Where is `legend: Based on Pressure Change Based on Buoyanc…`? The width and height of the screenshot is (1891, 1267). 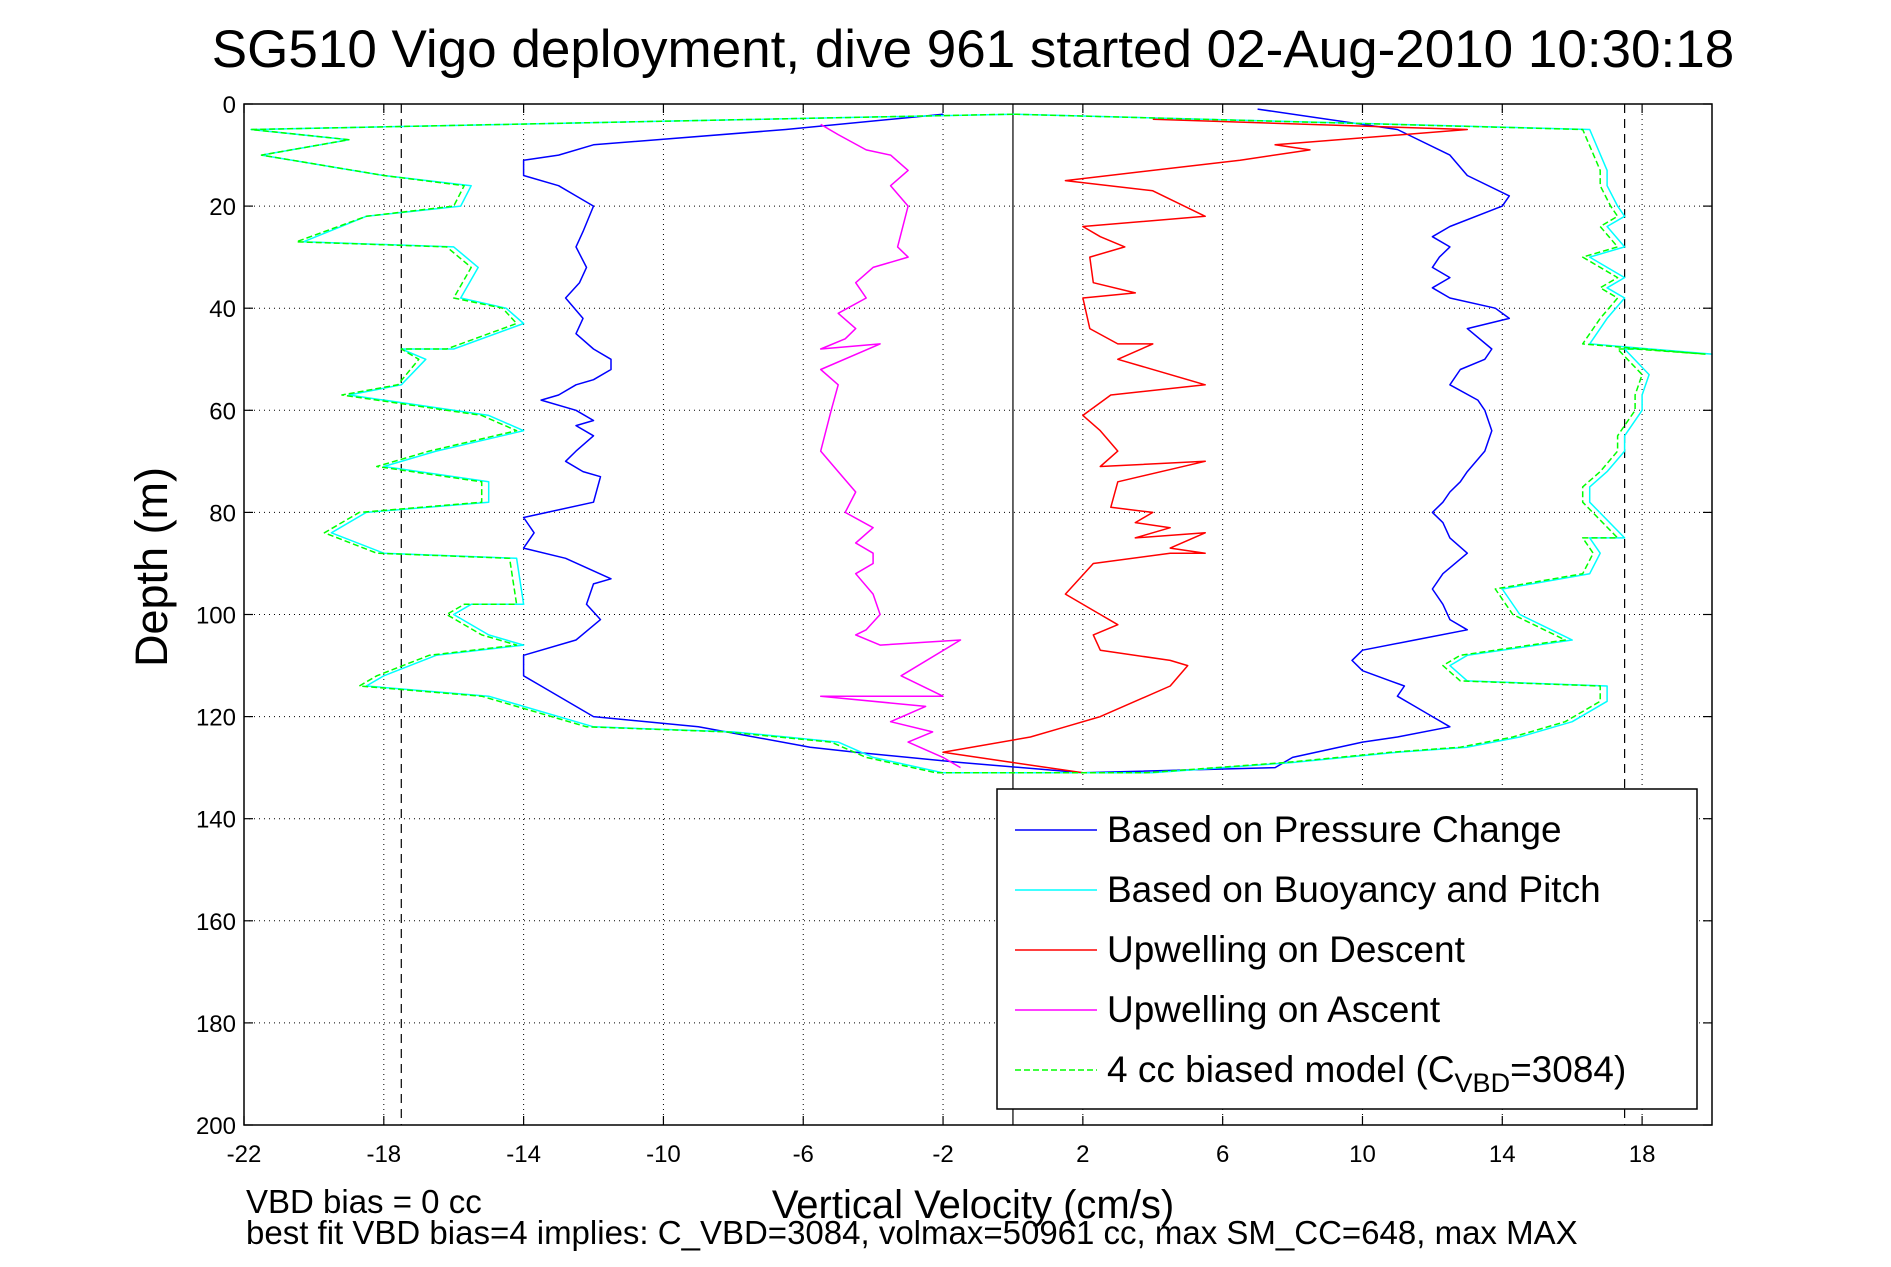
legend: Based on Pressure Change Based on Buoyanc… is located at coordinates (1347, 949).